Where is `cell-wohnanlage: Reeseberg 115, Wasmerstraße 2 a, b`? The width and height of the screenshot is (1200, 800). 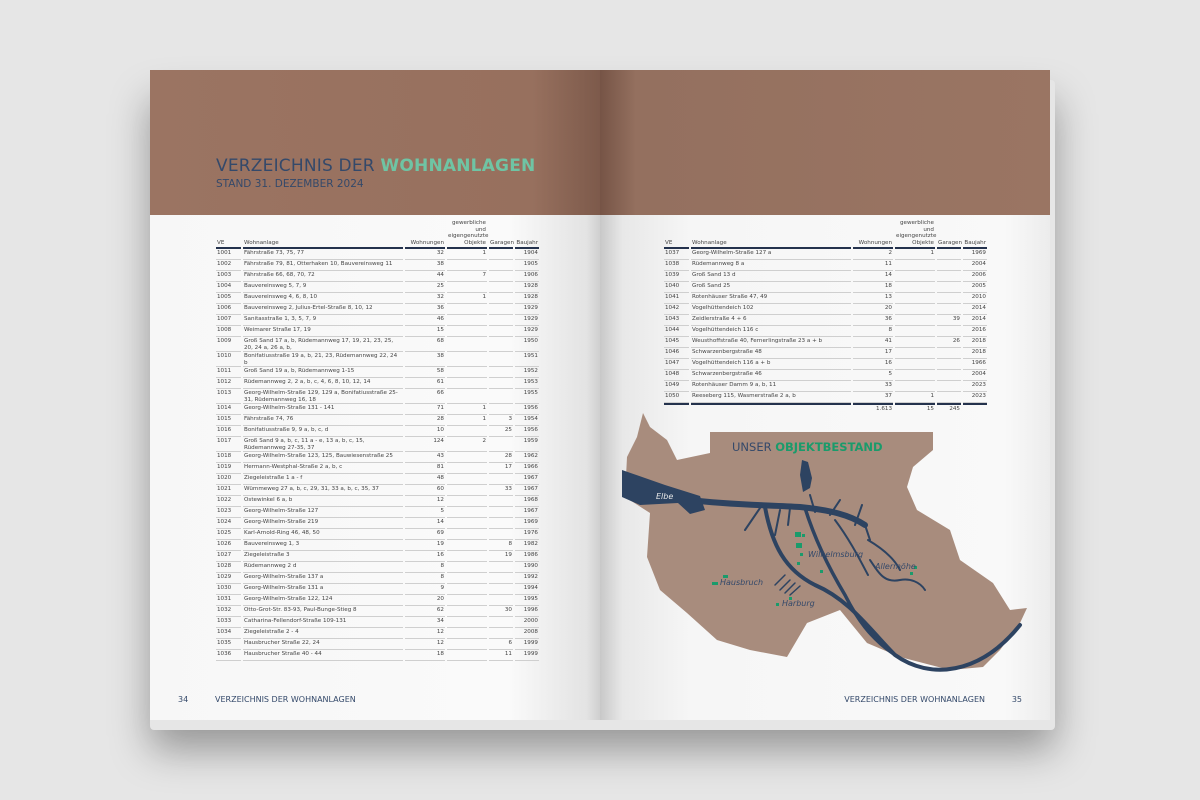
cell-wohnanlage: Reeseberg 115, Wasmerstraße 2 a, b is located at coordinates (771, 397).